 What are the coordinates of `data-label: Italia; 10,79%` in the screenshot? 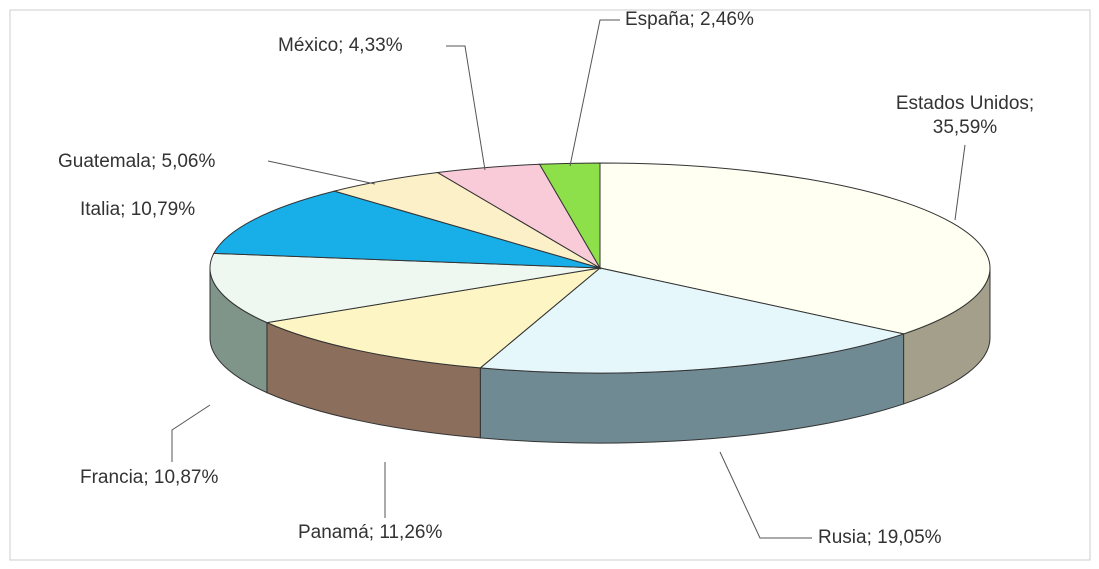 It's located at (138, 209).